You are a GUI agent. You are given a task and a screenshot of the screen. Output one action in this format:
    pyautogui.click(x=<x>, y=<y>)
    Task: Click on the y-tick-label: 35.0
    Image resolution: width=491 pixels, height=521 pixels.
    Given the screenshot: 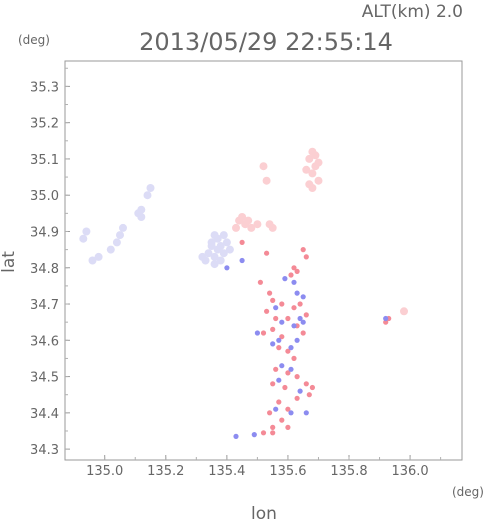 What is the action you would take?
    pyautogui.click(x=44, y=196)
    